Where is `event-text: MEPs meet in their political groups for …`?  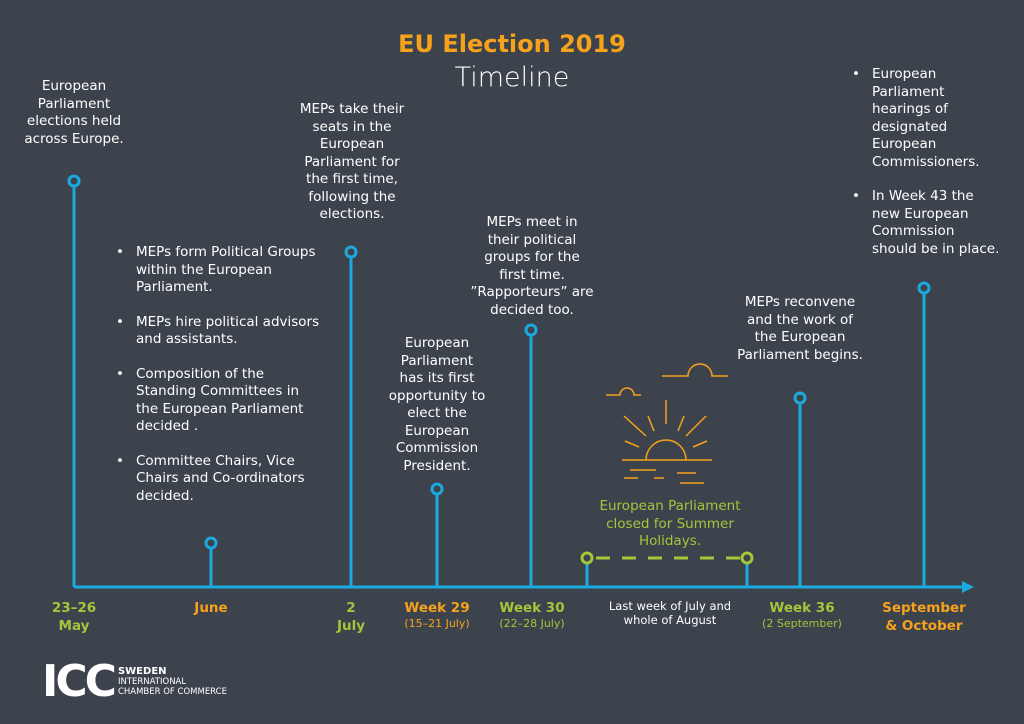
event-text: MEPs meet in their political groups for … is located at coordinates (532, 266).